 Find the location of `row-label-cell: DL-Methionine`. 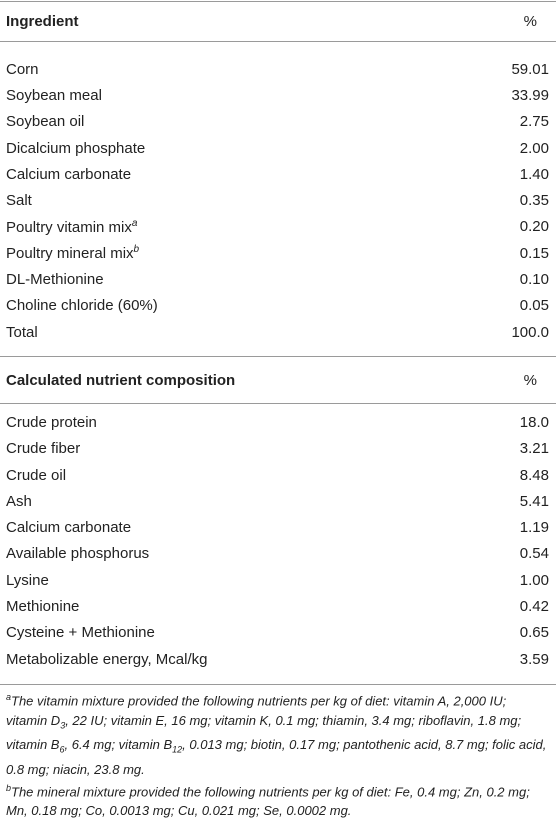

row-label-cell: DL-Methionine is located at coordinates (55, 279).